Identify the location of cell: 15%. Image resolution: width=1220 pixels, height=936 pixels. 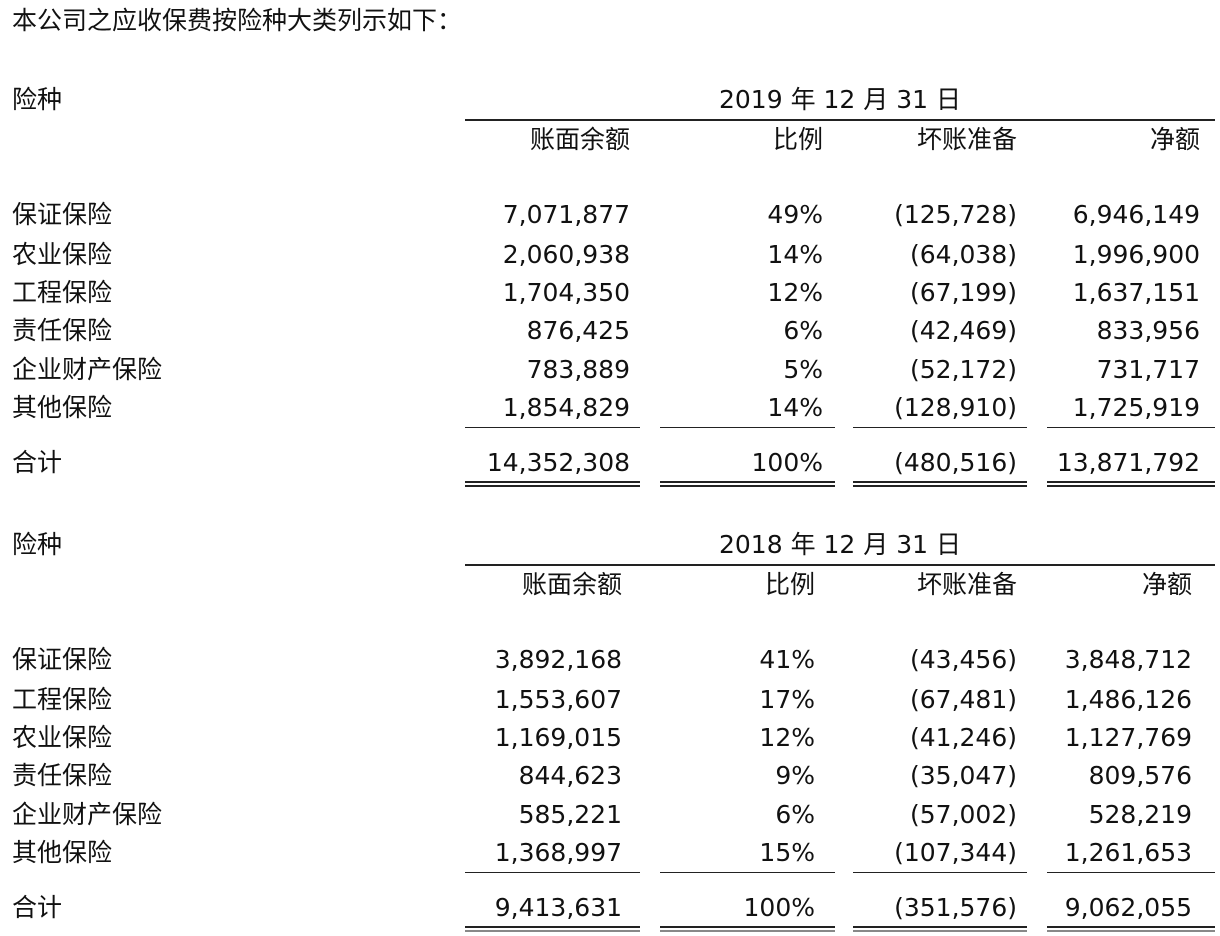
(787, 852).